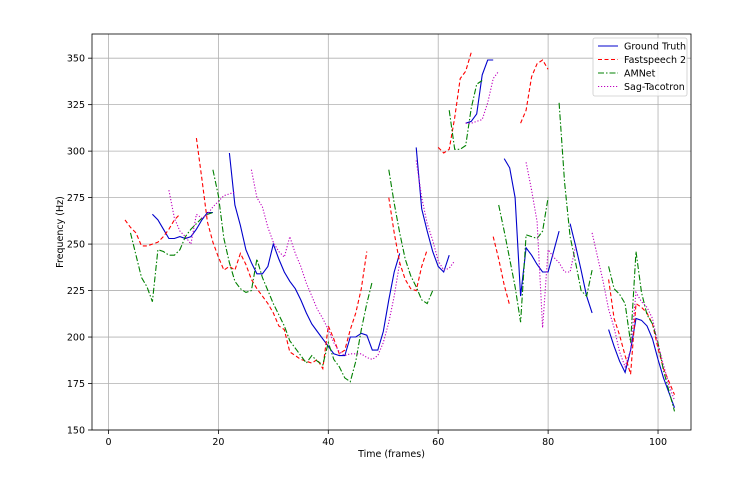 The height and width of the screenshot is (499, 747). What do you see at coordinates (76, 245) in the screenshot?
I see `y-tick-label: 250` at bounding box center [76, 245].